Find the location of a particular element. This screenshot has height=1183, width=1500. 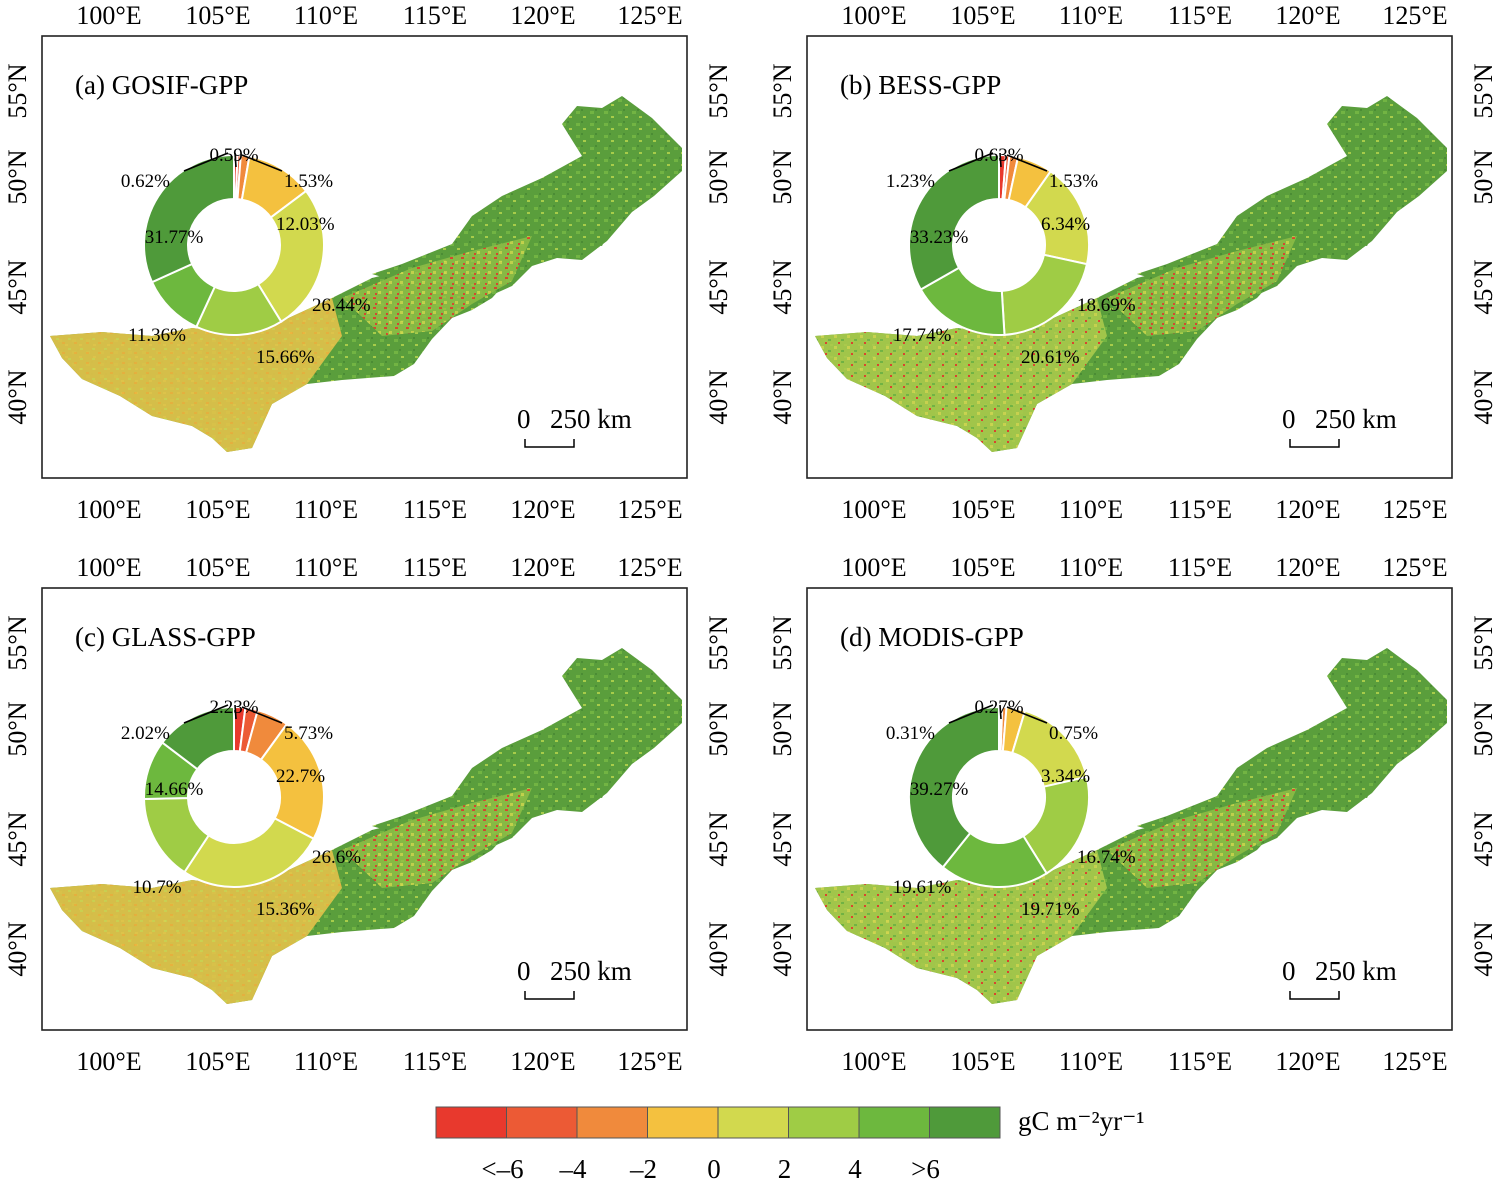

left-lat-tick: 55°N is located at coordinates (782, 642).